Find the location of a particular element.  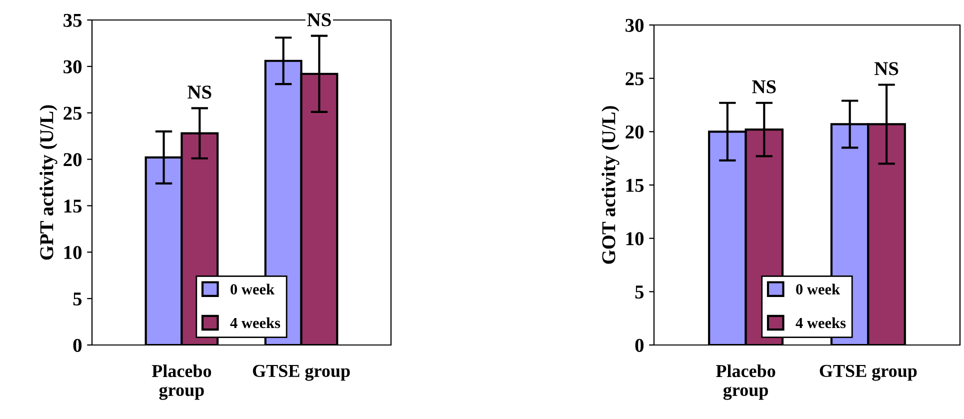

y-axis-title: GOT activity (U/L) is located at coordinates (611, 185).